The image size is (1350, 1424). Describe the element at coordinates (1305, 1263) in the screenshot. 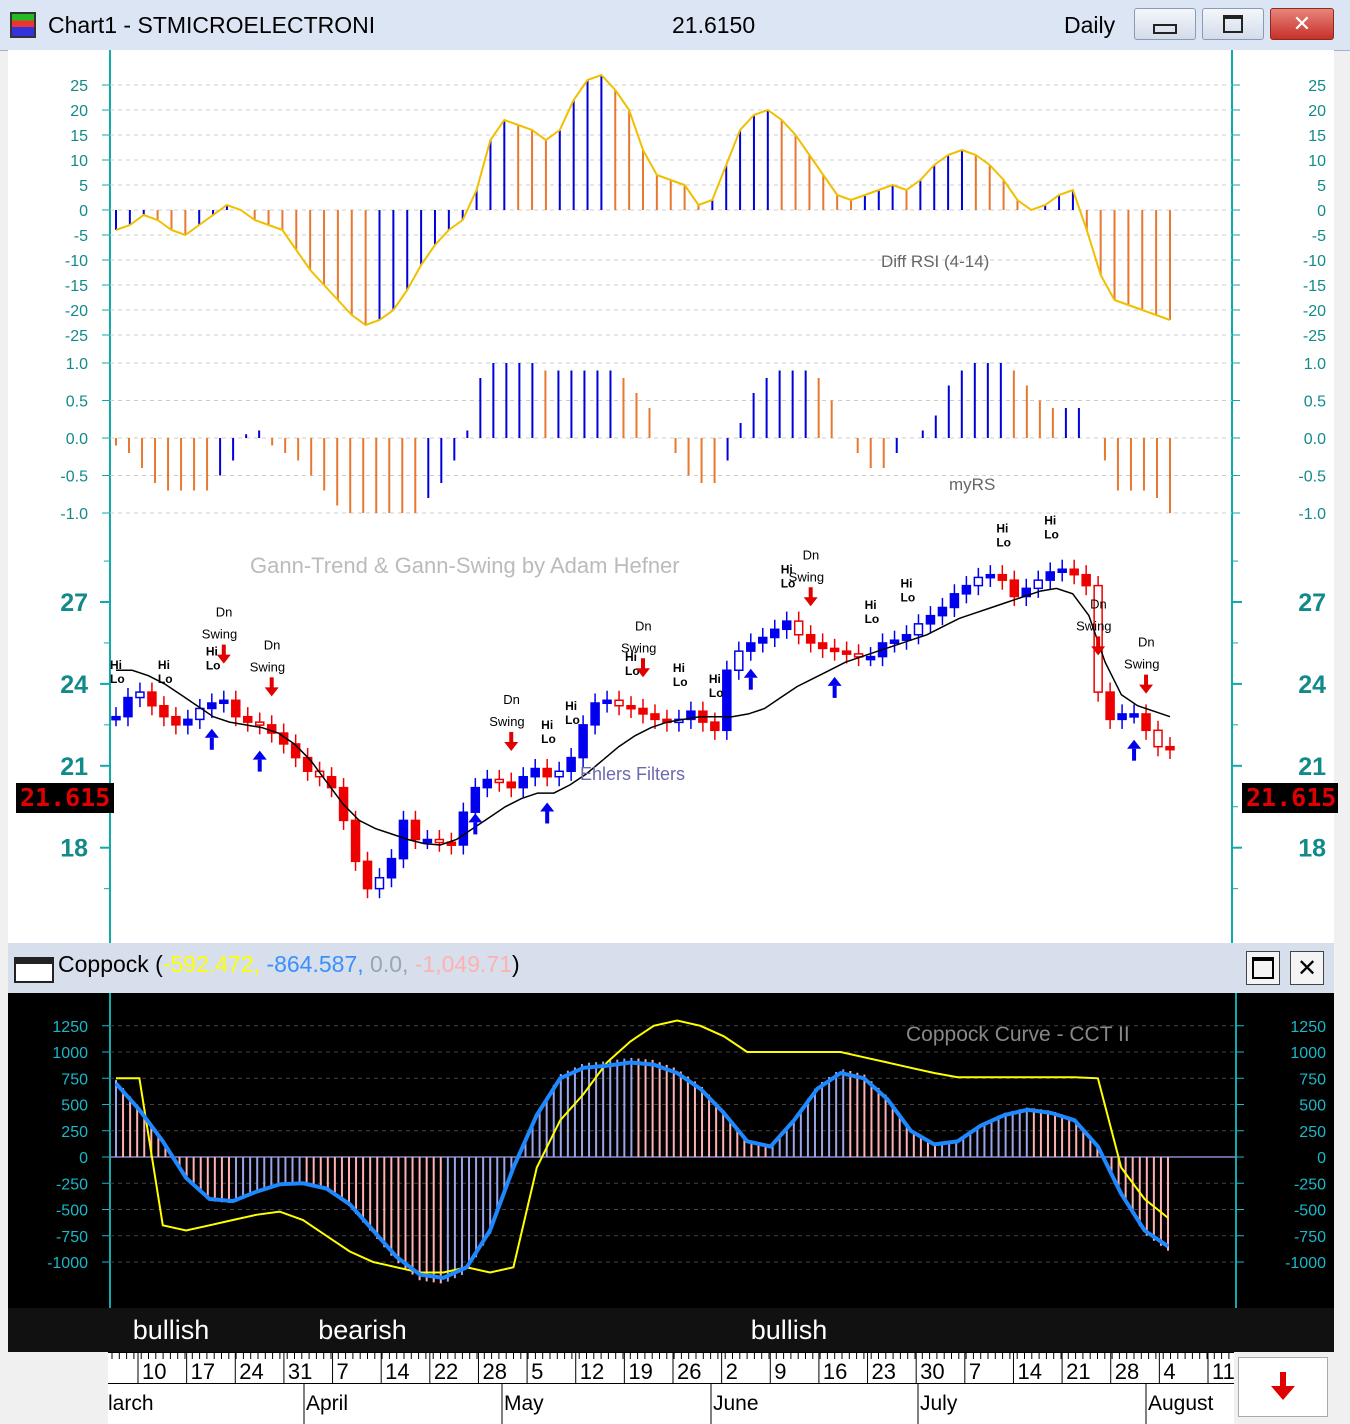

I see `coppock-tick-right: -1000` at that location.